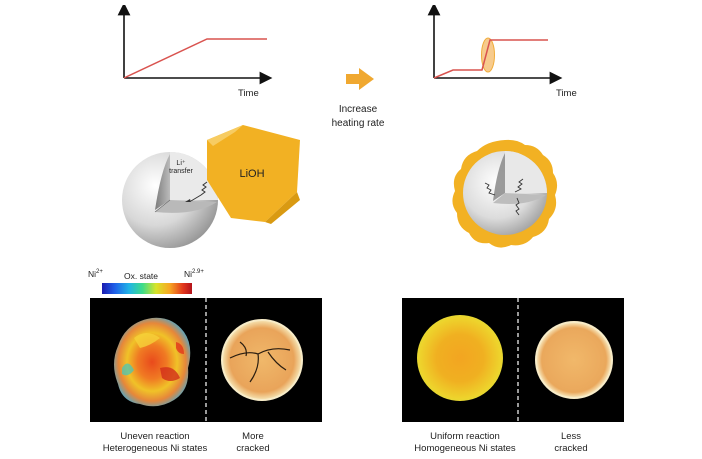 Image resolution: width=702 pixels, height=459 pixels. What do you see at coordinates (460, 358) in the screenshot?
I see `homogeneous-ox-map` at bounding box center [460, 358].